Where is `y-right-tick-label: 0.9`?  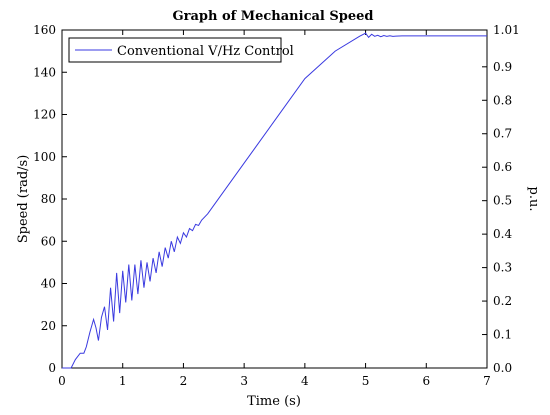 y-right-tick-label: 0.9 is located at coordinates (502, 67).